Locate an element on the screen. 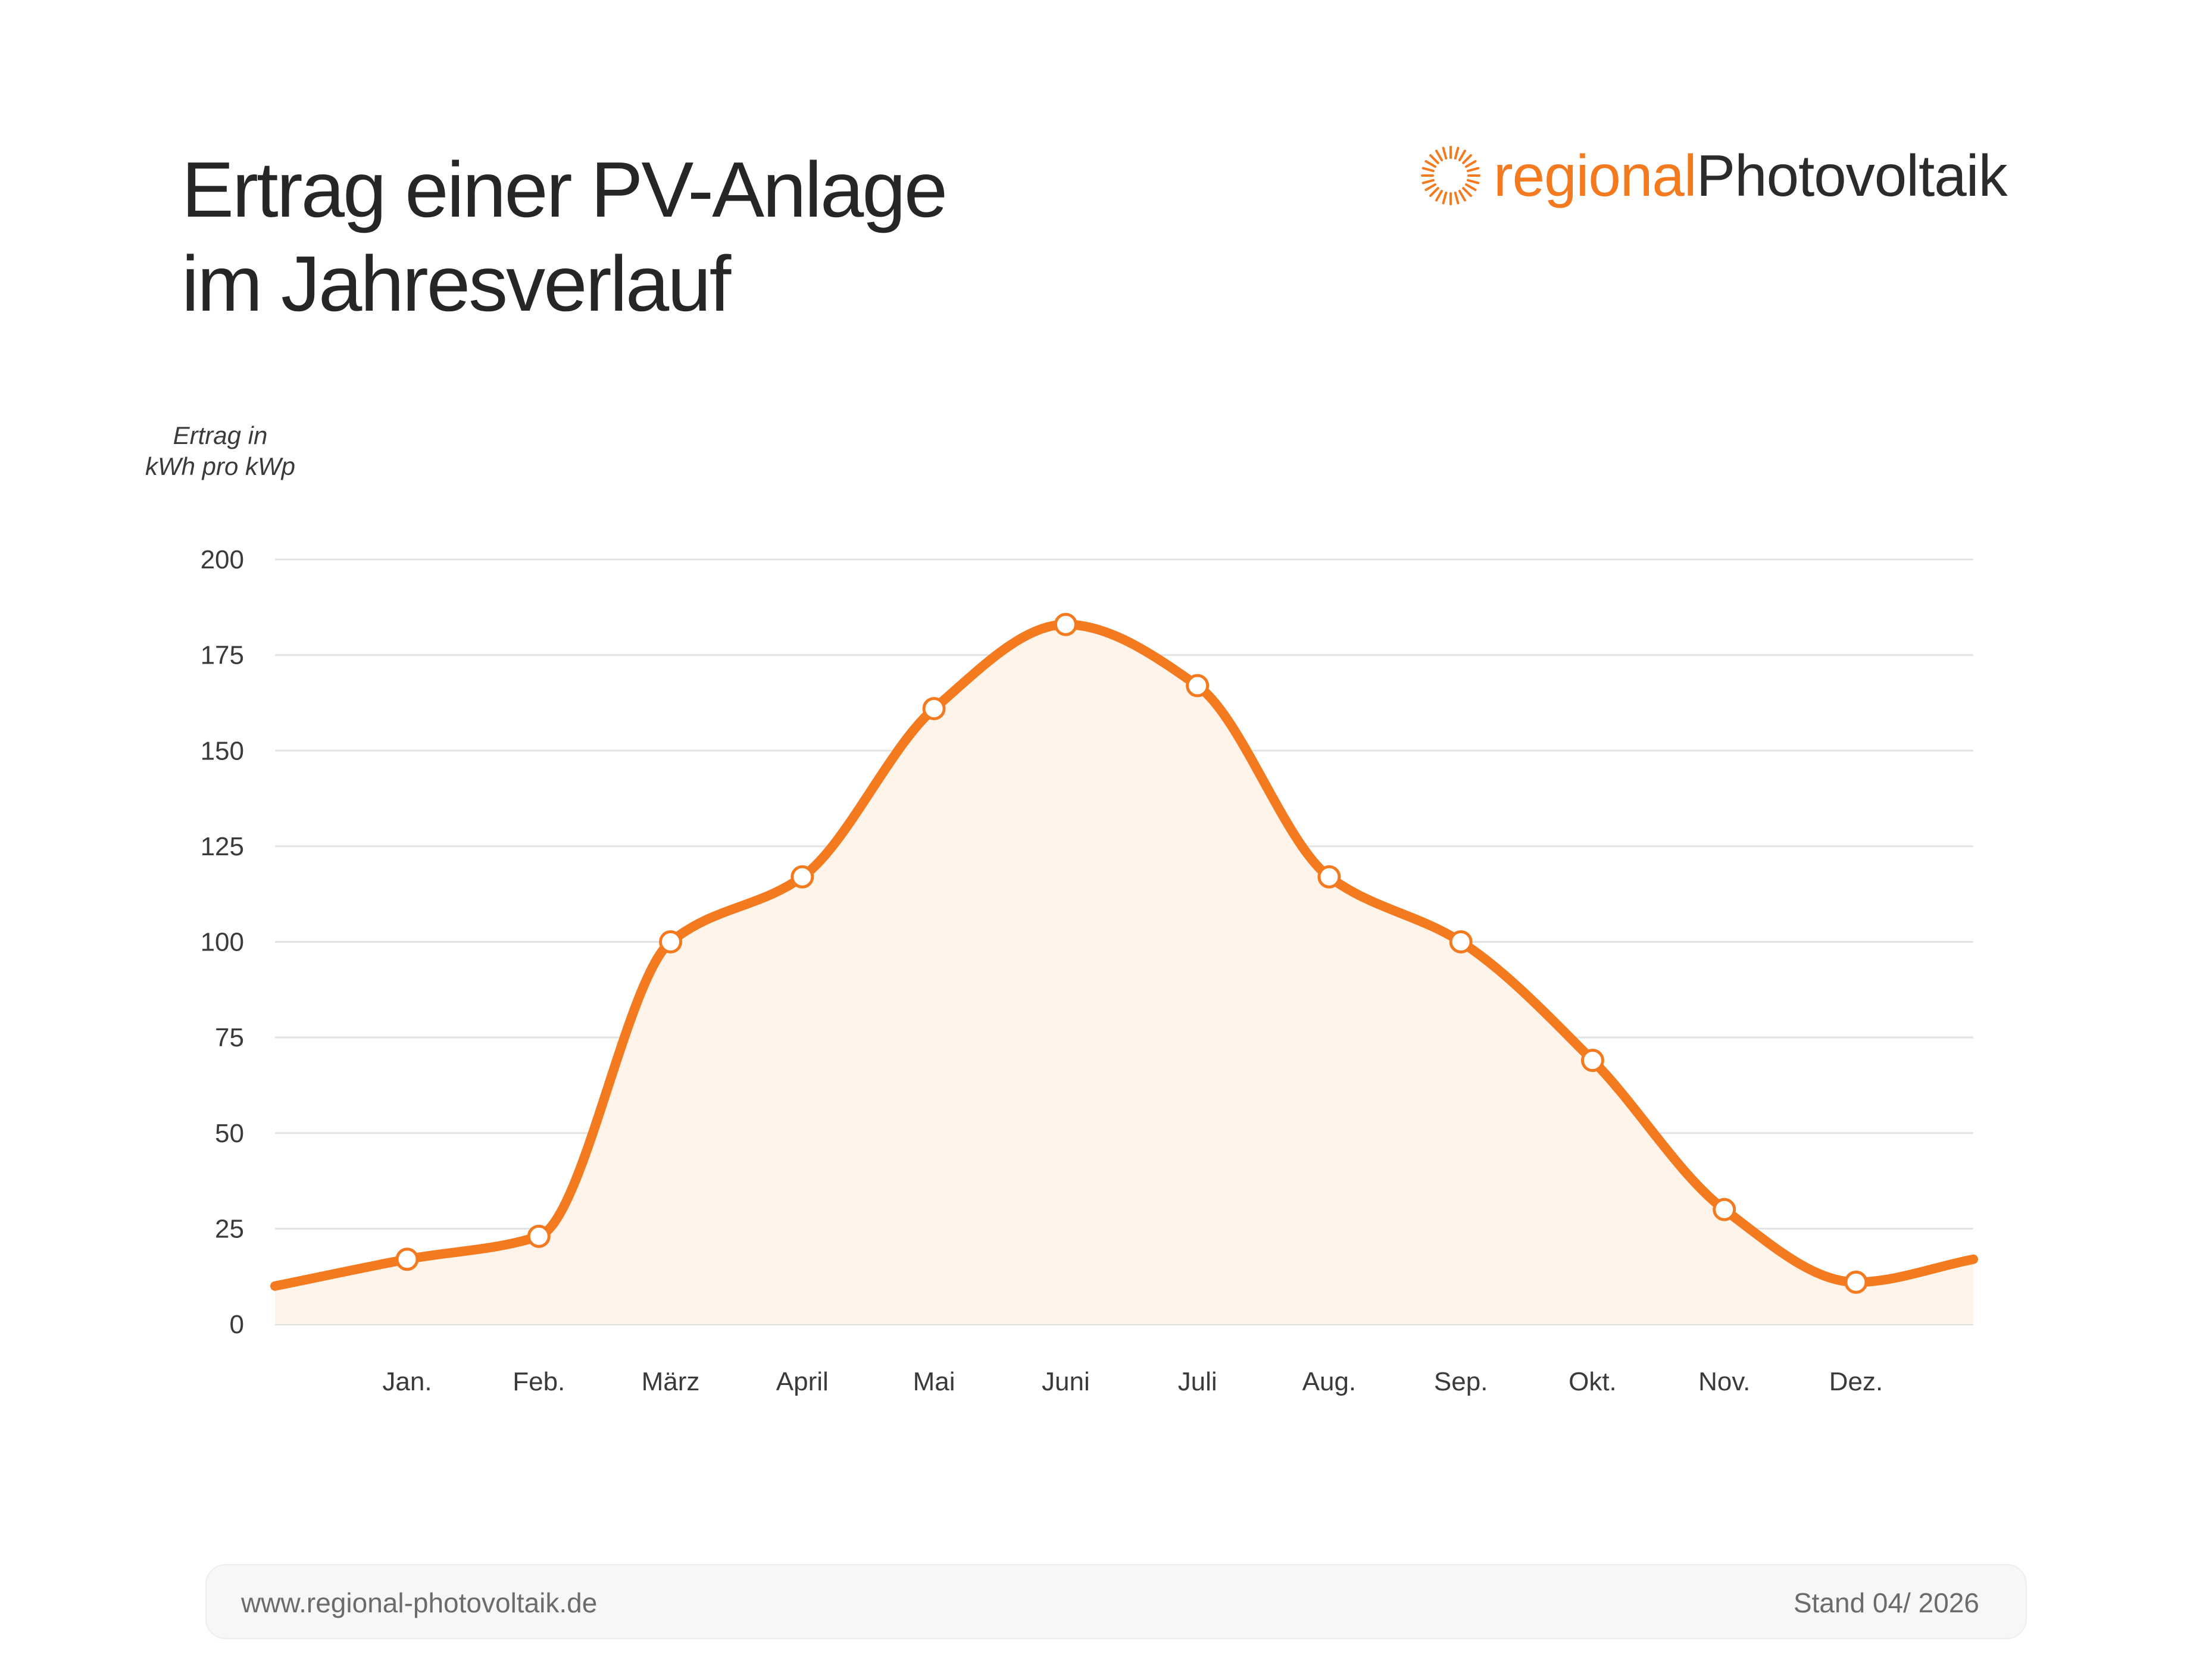  y-tick-label: 125 is located at coordinates (222, 847).